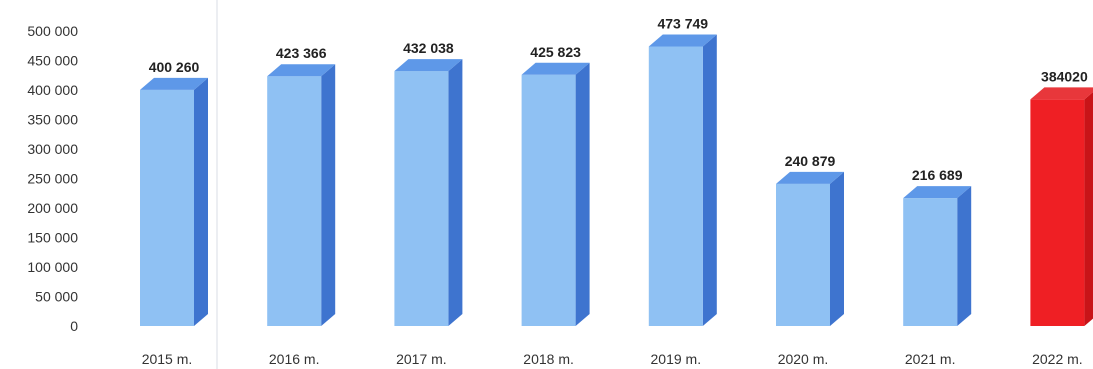 Image resolution: width=1093 pixels, height=369 pixels. I want to click on y-tick-label: 500 000, so click(52, 31).